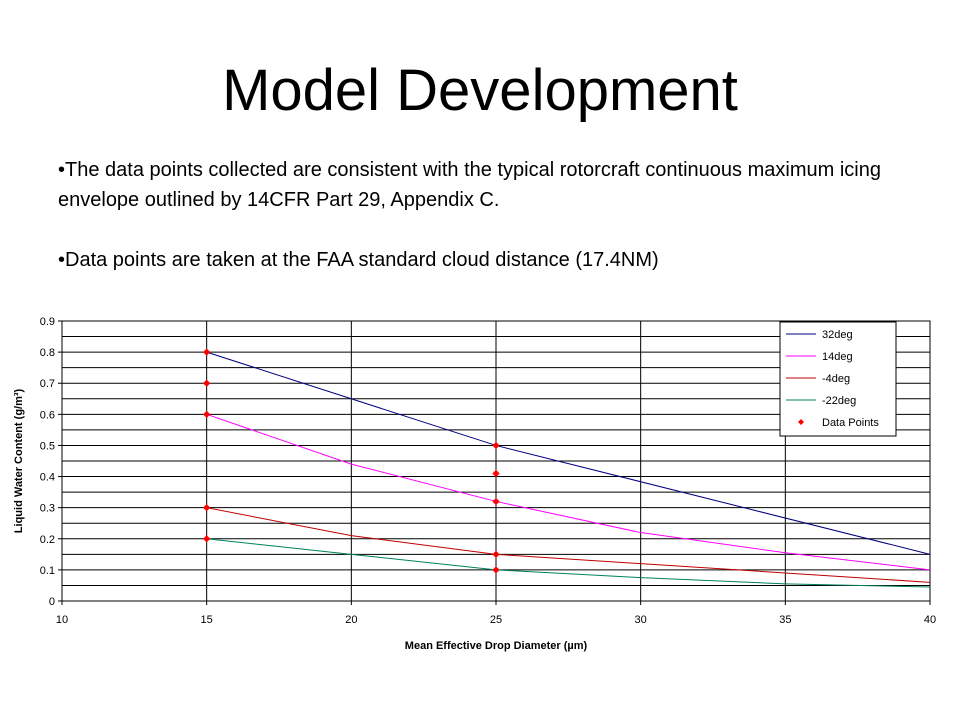 This screenshot has width=960, height=720. What do you see at coordinates (47, 353) in the screenshot?
I see `y-tick-label: 0.8` at bounding box center [47, 353].